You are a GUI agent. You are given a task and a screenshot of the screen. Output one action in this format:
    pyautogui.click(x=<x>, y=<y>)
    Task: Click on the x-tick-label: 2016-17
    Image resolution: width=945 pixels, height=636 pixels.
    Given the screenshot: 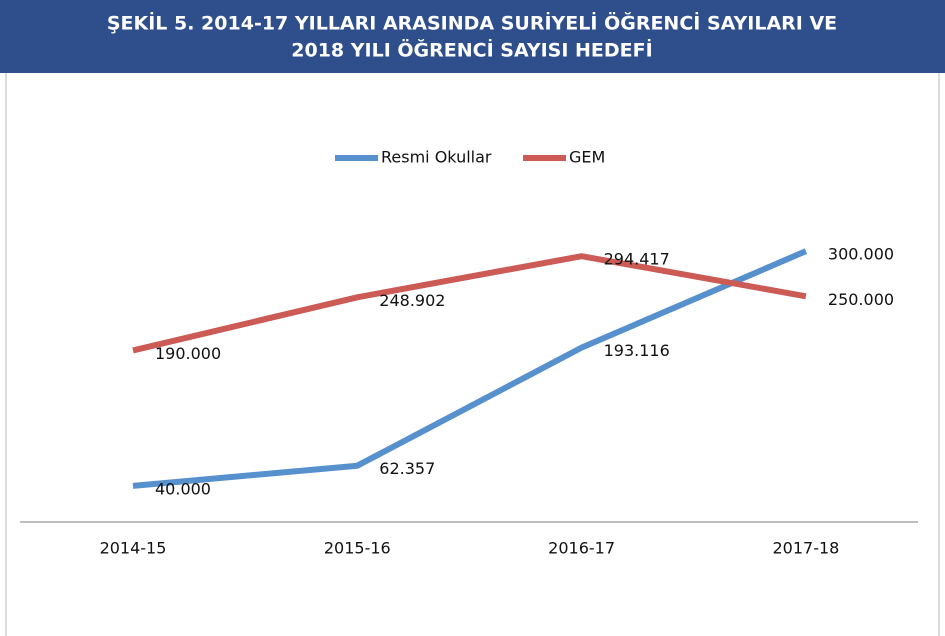 What is the action you would take?
    pyautogui.click(x=581, y=548)
    